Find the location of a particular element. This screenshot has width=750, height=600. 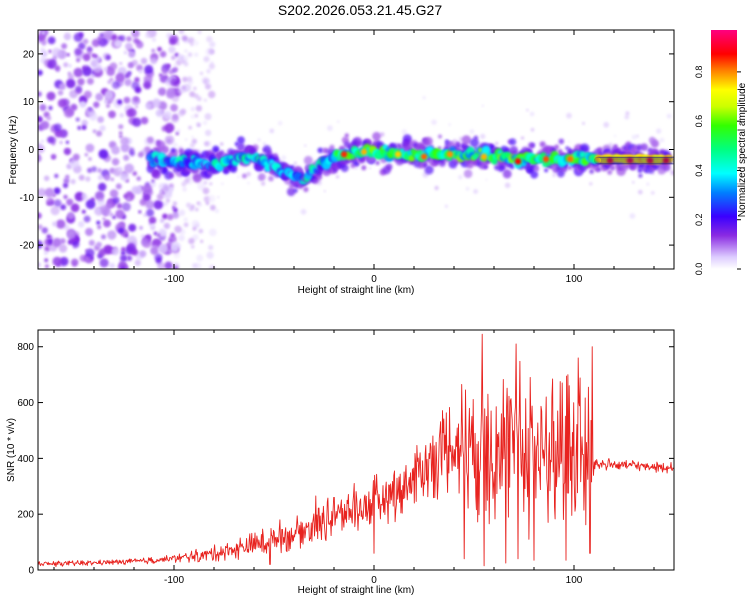

colorbar-tick-label: 0.0 is located at coordinates (699, 269).